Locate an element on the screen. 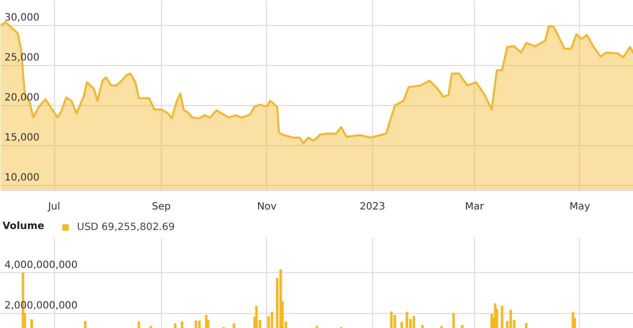 This screenshot has height=328, width=633. y-tick-label: 15,000 is located at coordinates (22, 138).